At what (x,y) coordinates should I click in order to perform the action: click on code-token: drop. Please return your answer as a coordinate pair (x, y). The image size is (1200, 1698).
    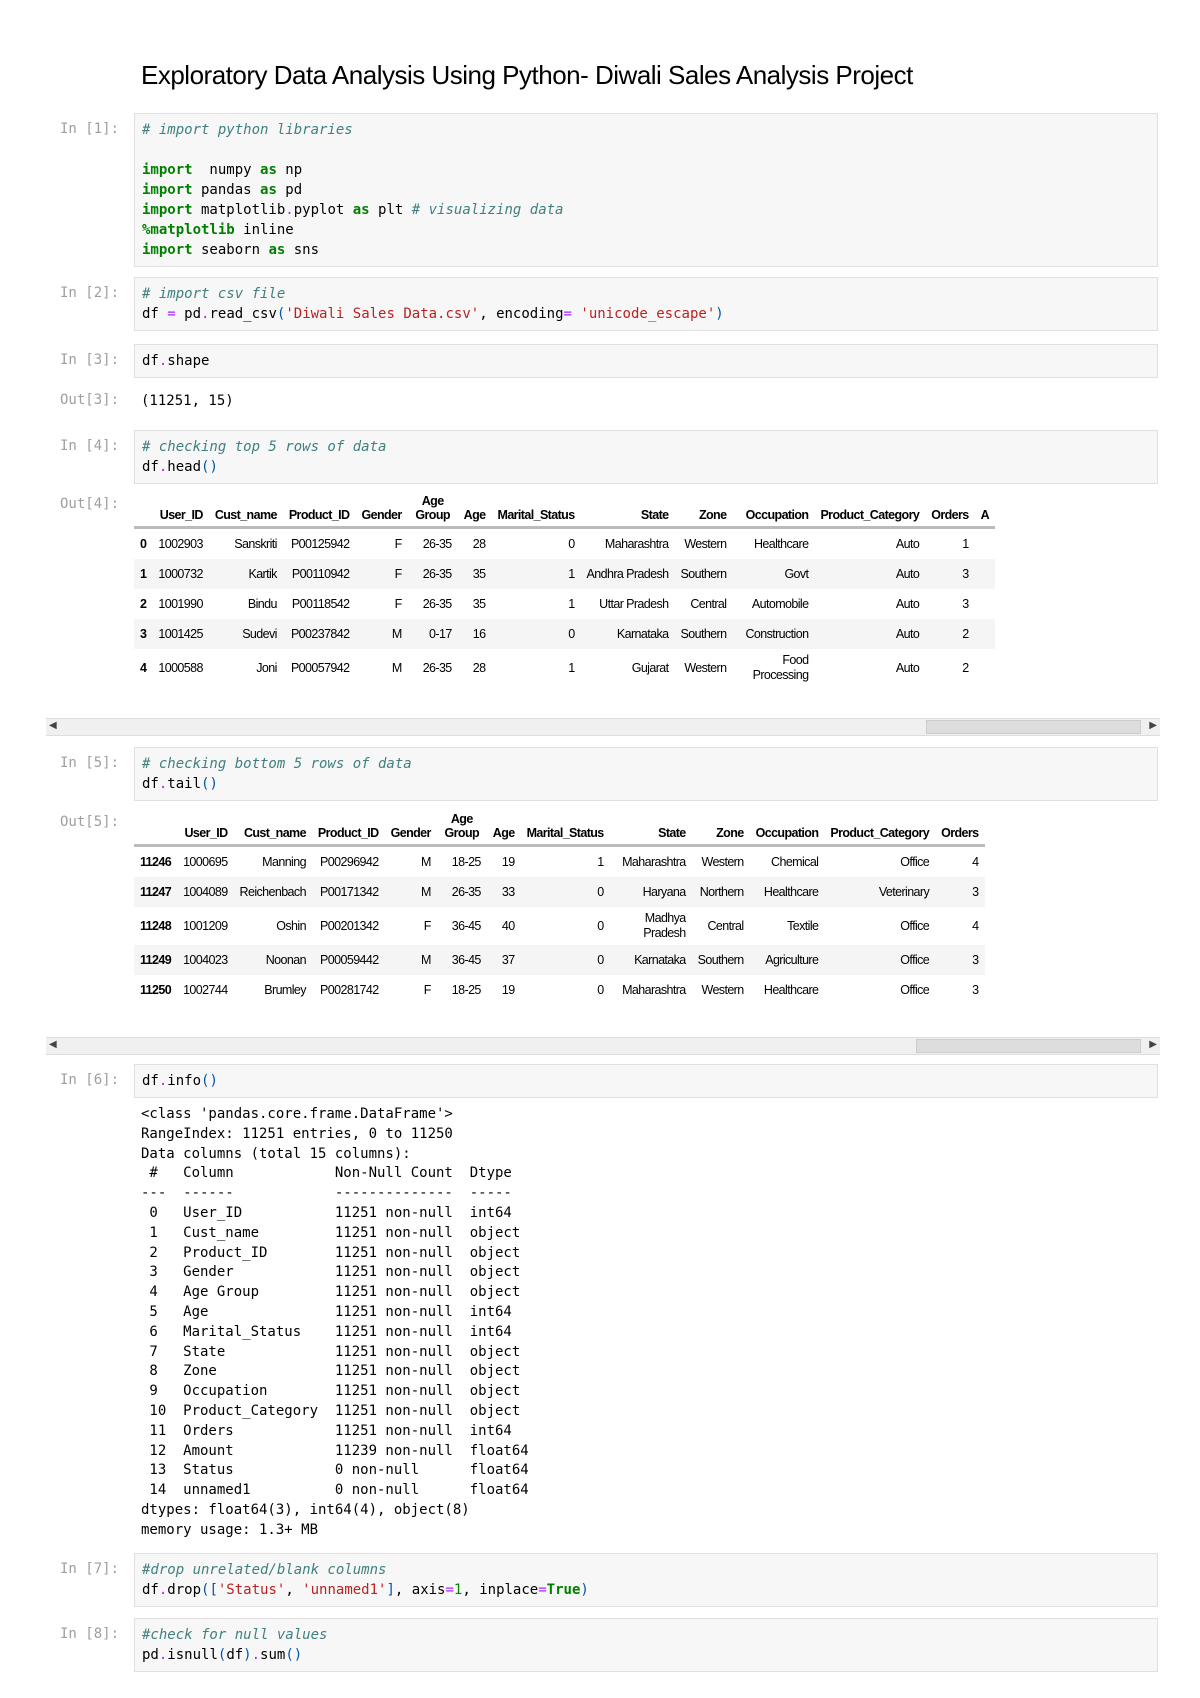
    Looking at the image, I should click on (184, 1590).